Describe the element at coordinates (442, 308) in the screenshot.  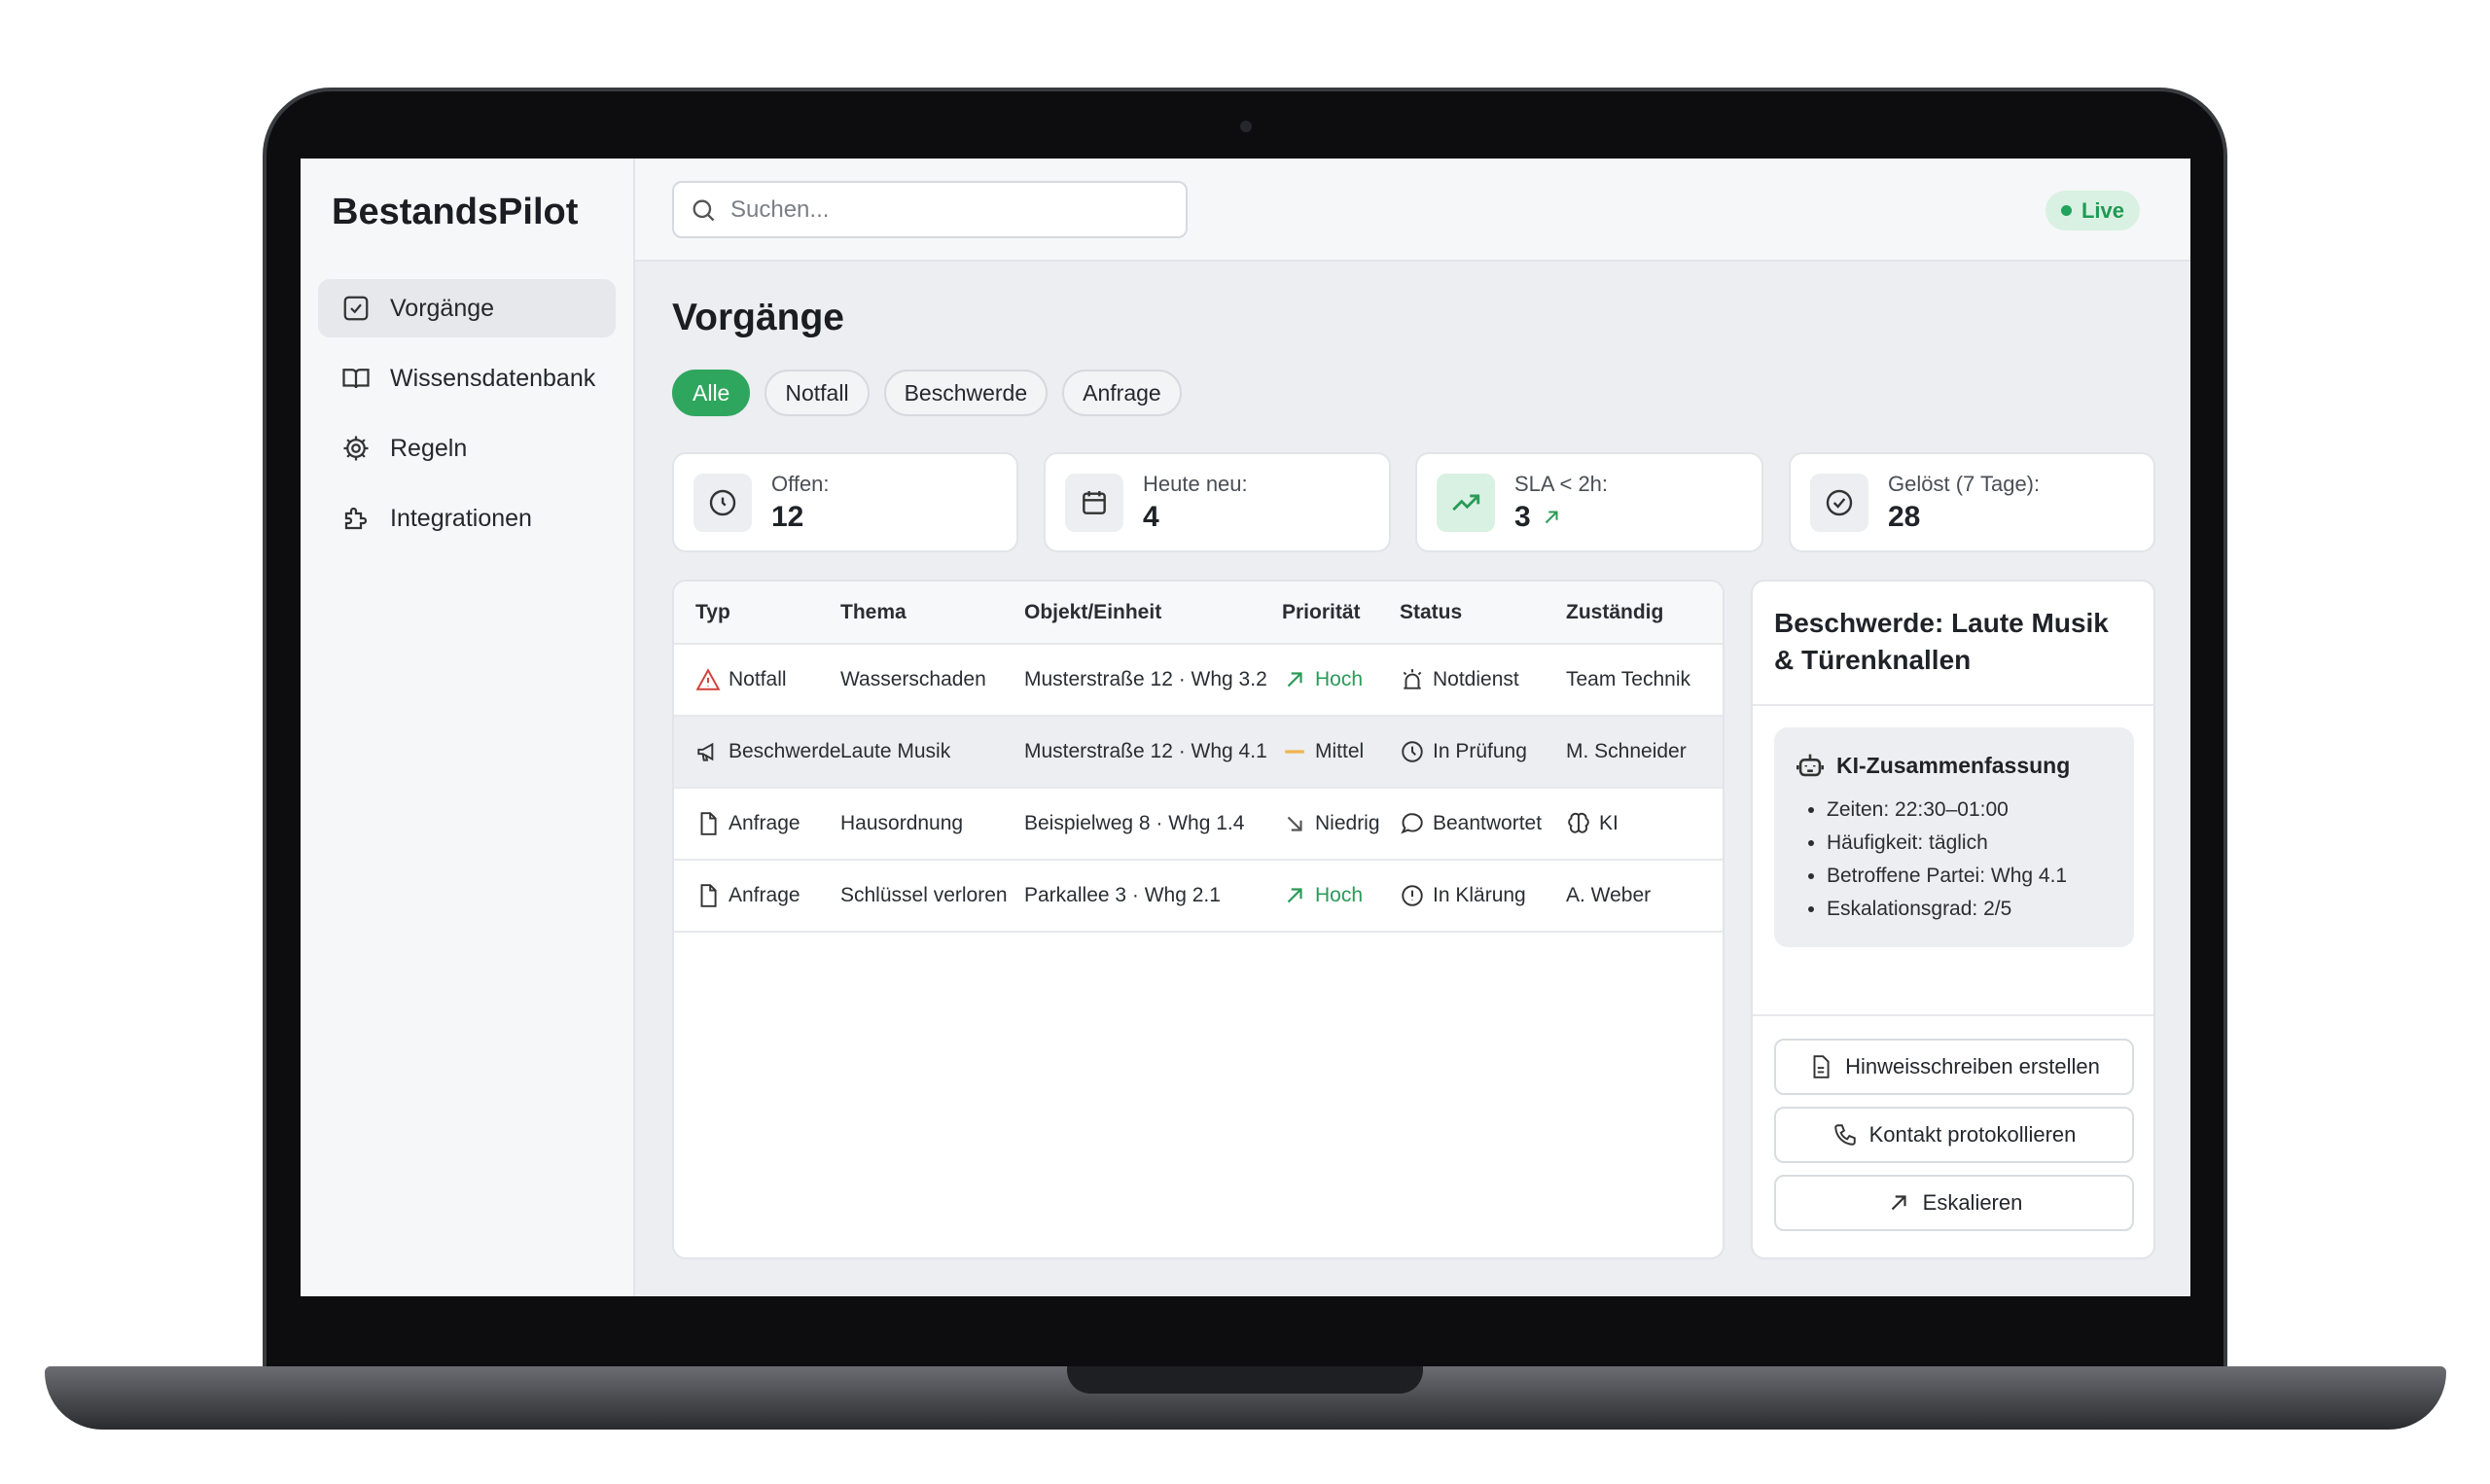
I see `sidebar-item-label: Vorgänge` at that location.